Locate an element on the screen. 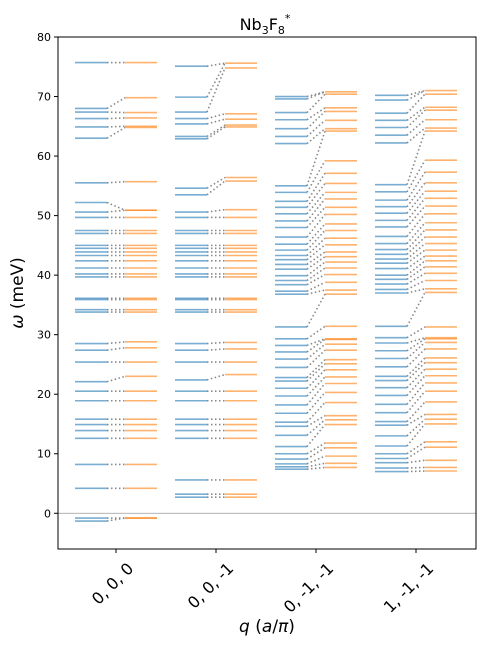 This screenshot has height=651, width=488. xlabel-a: a is located at coordinates (267, 627).